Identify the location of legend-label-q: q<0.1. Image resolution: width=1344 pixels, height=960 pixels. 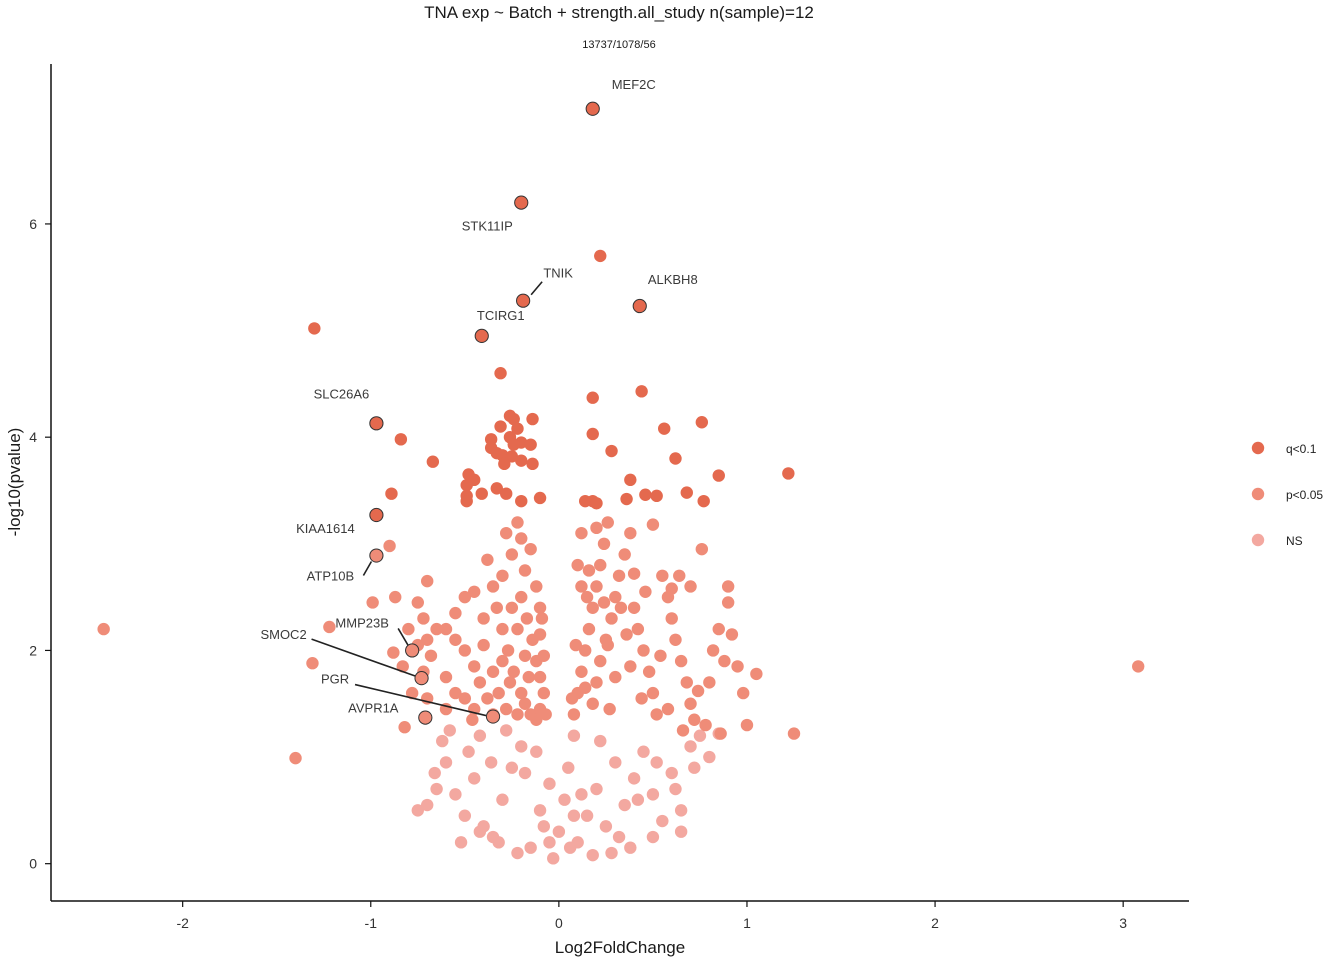
(1301, 449).